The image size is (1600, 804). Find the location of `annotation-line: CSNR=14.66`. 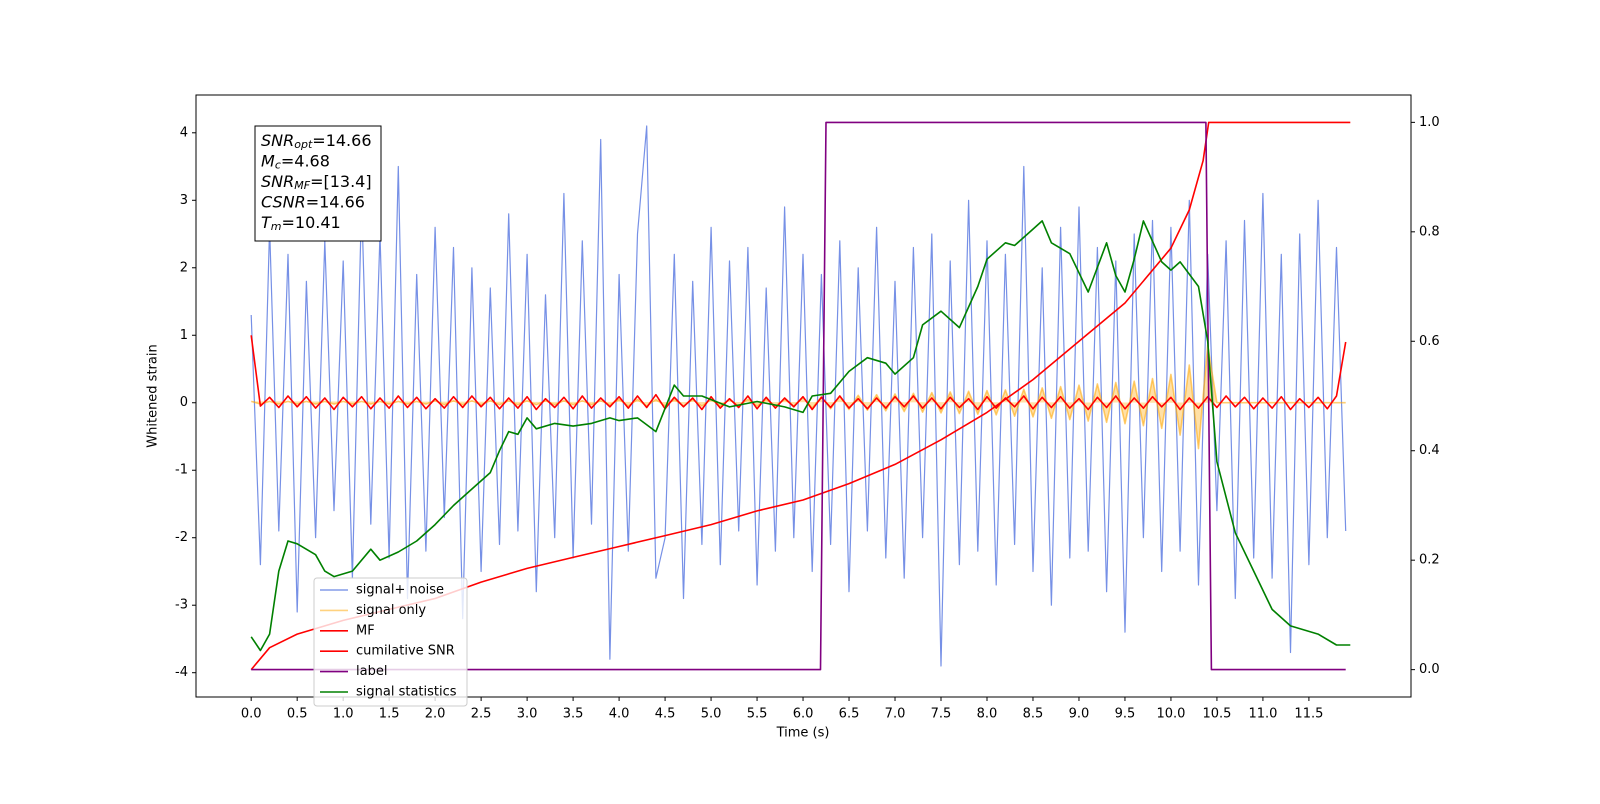

annotation-line: CSNR=14.66 is located at coordinates (313, 201).